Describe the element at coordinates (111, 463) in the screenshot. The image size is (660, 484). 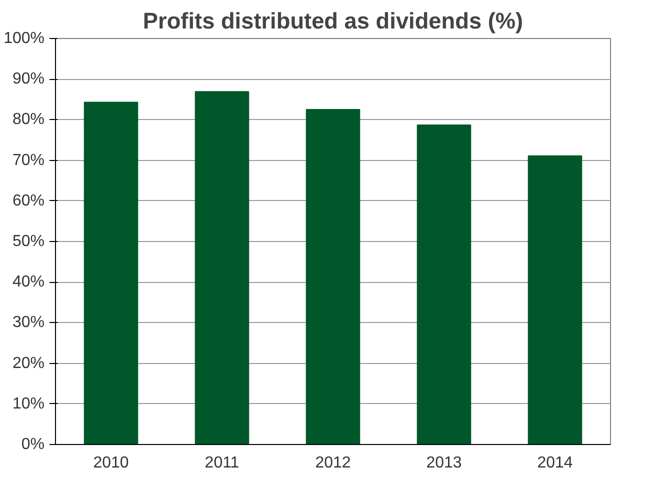
I see `x-tick-label: 2010` at that location.